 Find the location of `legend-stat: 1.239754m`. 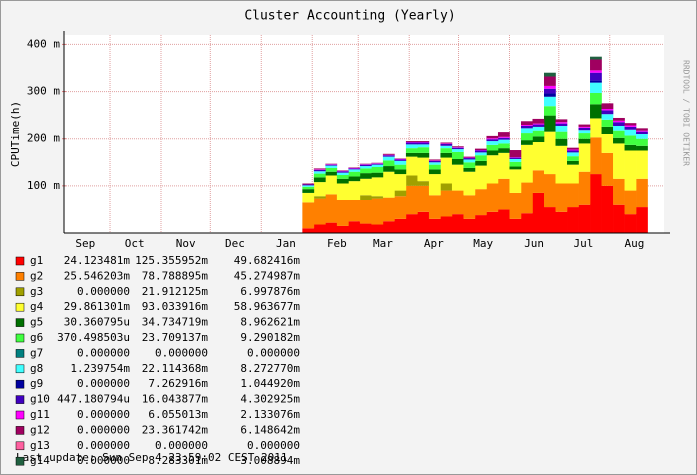

legend-stat: 1.239754m is located at coordinates (100, 368).